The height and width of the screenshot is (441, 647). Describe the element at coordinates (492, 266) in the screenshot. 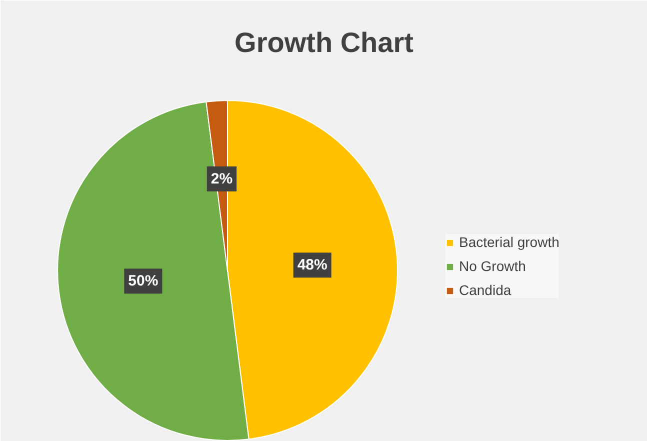

I see `legend-label: No Growth` at that location.